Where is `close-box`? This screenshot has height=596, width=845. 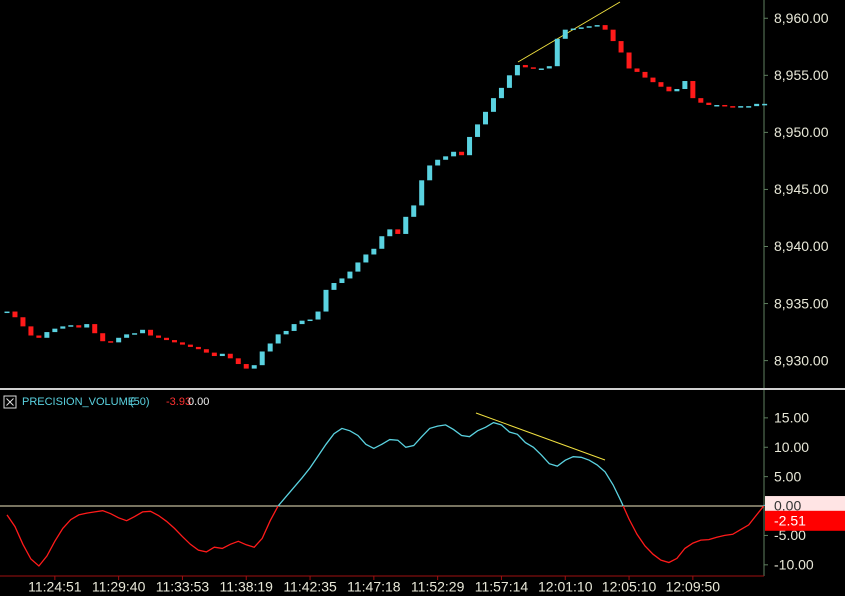
close-box is located at coordinates (10, 402).